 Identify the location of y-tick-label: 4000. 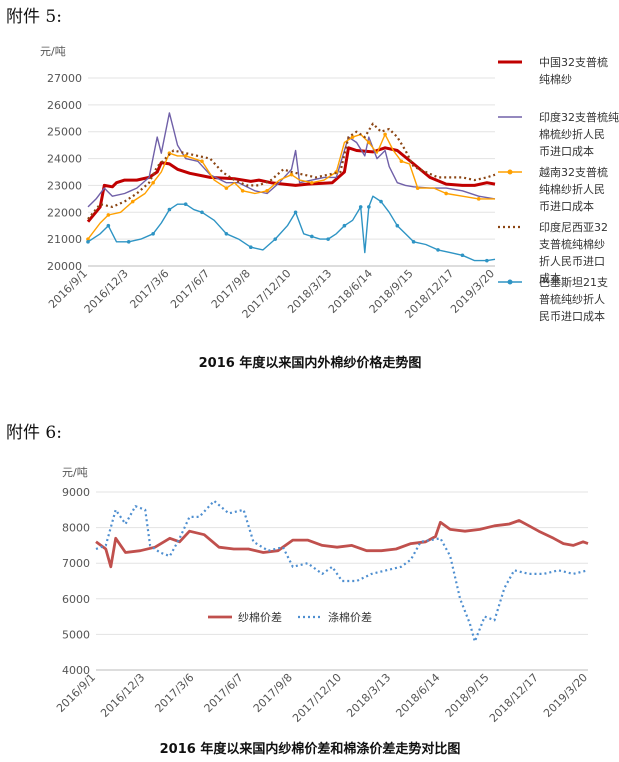
(76, 670).